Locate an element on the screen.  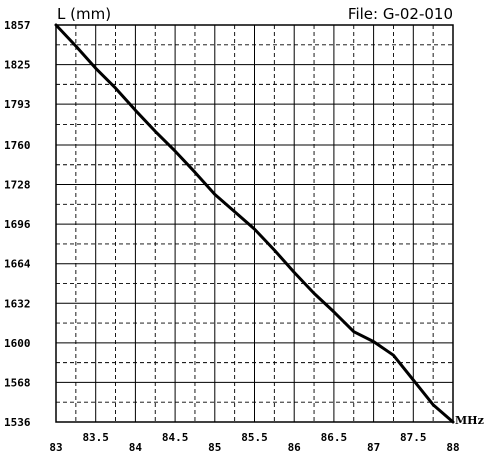
y-axis-label: L (mm) is located at coordinates (84, 14).